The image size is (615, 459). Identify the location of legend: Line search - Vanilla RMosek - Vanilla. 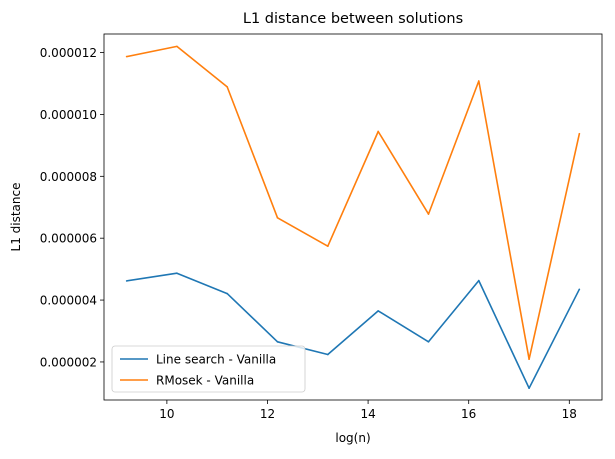
(208, 369).